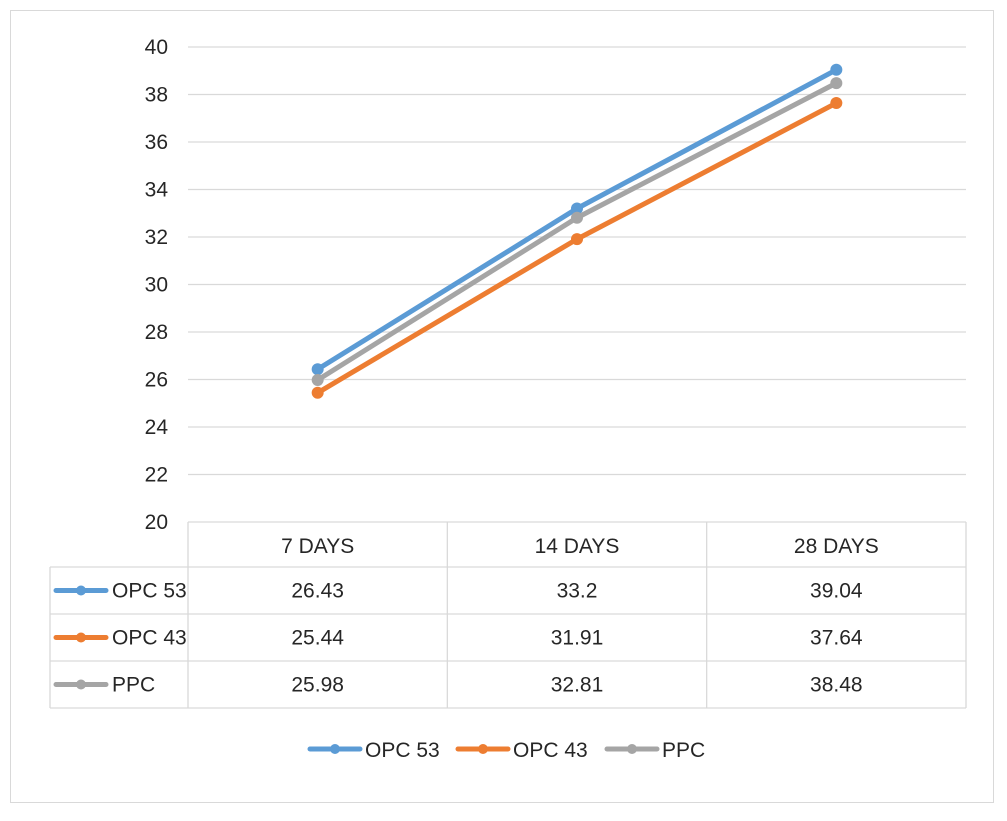 Image resolution: width=1007 pixels, height=821 pixels. What do you see at coordinates (156, 237) in the screenshot?
I see `y-tick-label: 32` at bounding box center [156, 237].